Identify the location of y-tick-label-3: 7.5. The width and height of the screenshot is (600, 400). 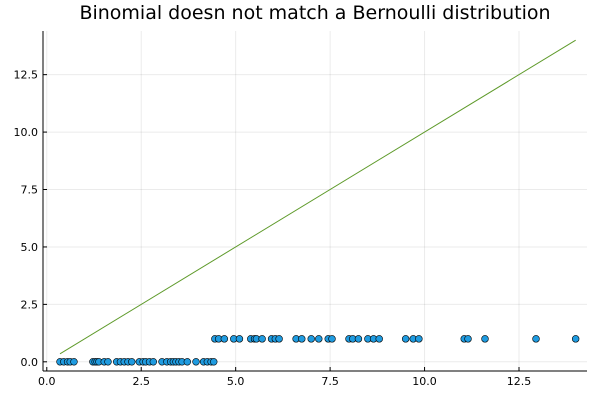
(30, 190).